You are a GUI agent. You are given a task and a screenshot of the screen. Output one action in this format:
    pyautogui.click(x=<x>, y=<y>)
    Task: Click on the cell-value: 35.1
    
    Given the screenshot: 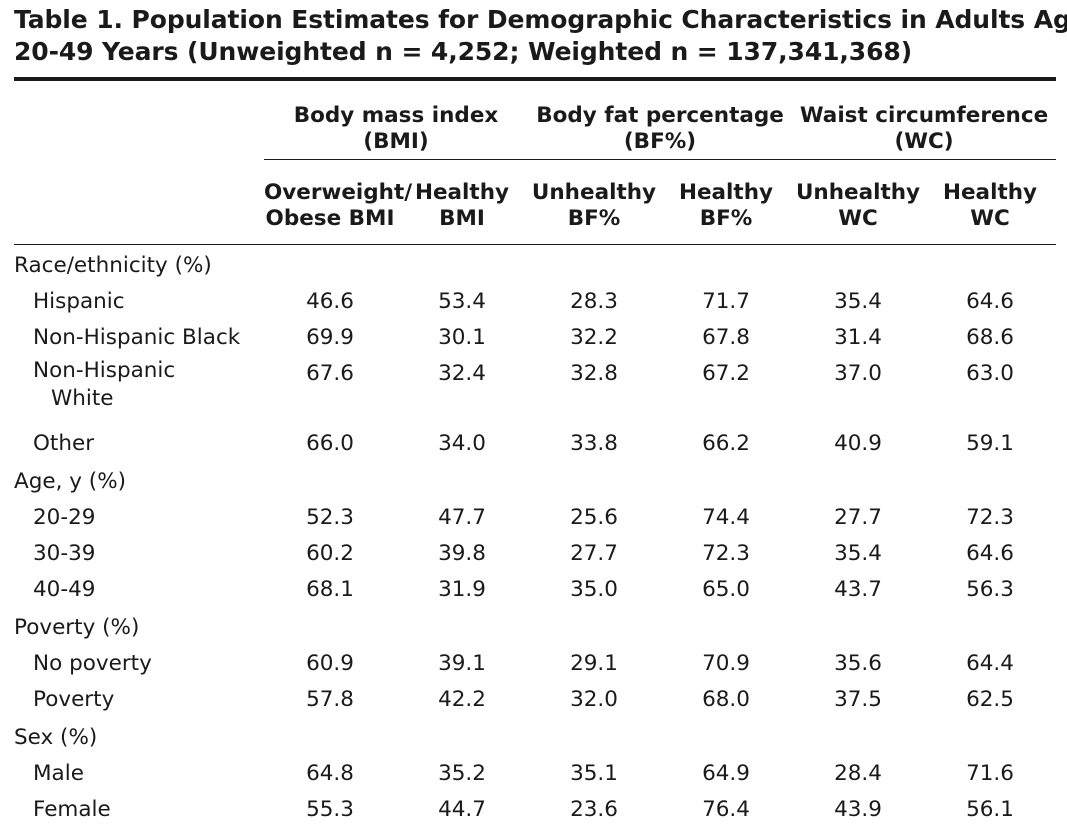 What is the action you would take?
    pyautogui.click(x=594, y=773)
    